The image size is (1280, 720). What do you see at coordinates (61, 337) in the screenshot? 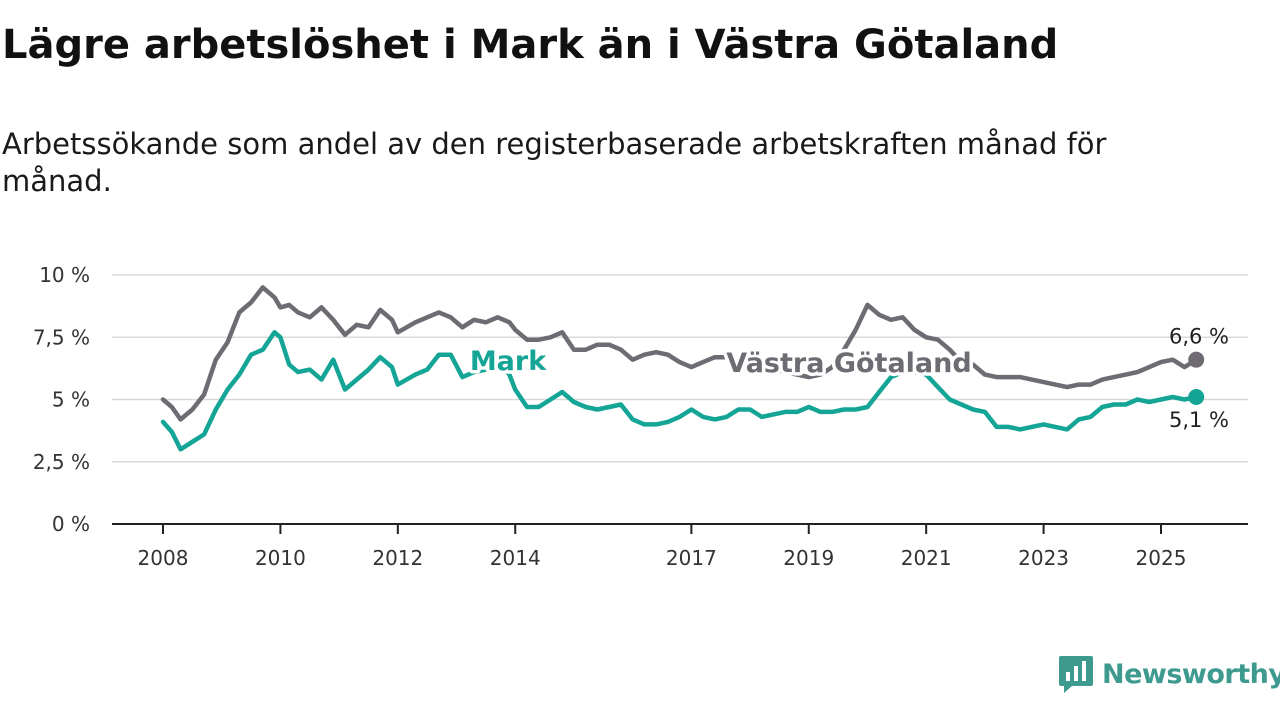
I see `y-tick-label: 7,5 %` at bounding box center [61, 337].